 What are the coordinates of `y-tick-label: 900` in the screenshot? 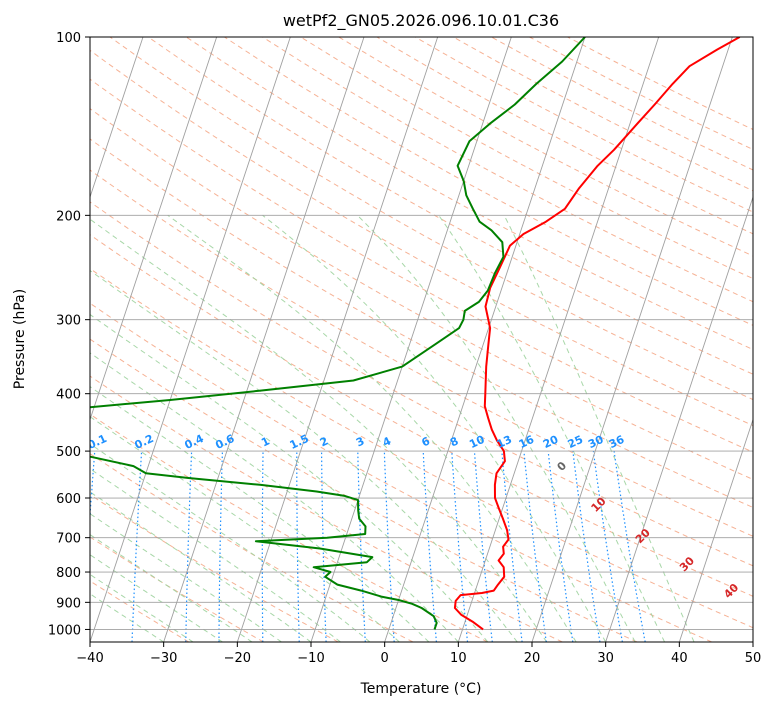 It's located at (68, 603).